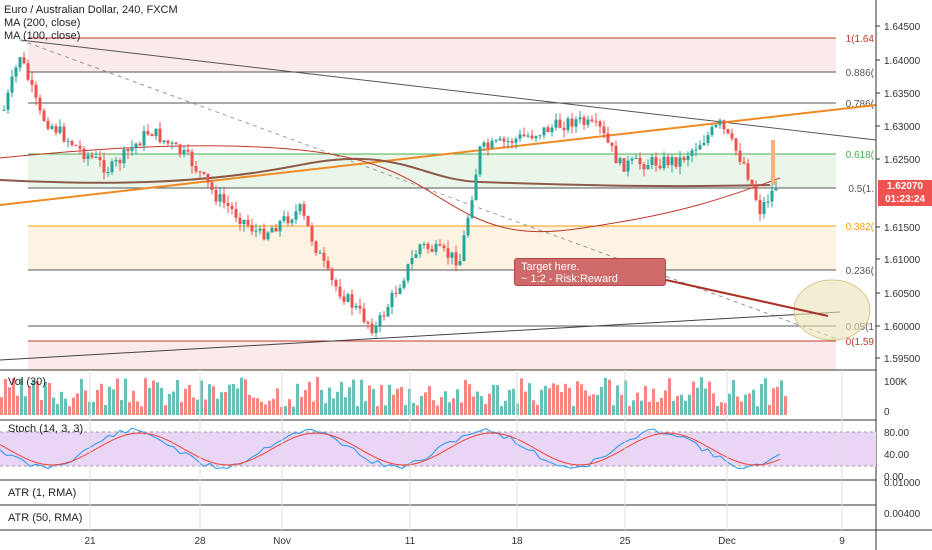 The width and height of the screenshot is (932, 550). What do you see at coordinates (27, 382) in the screenshot?
I see `volume-pane-label: Vol (30)` at bounding box center [27, 382].